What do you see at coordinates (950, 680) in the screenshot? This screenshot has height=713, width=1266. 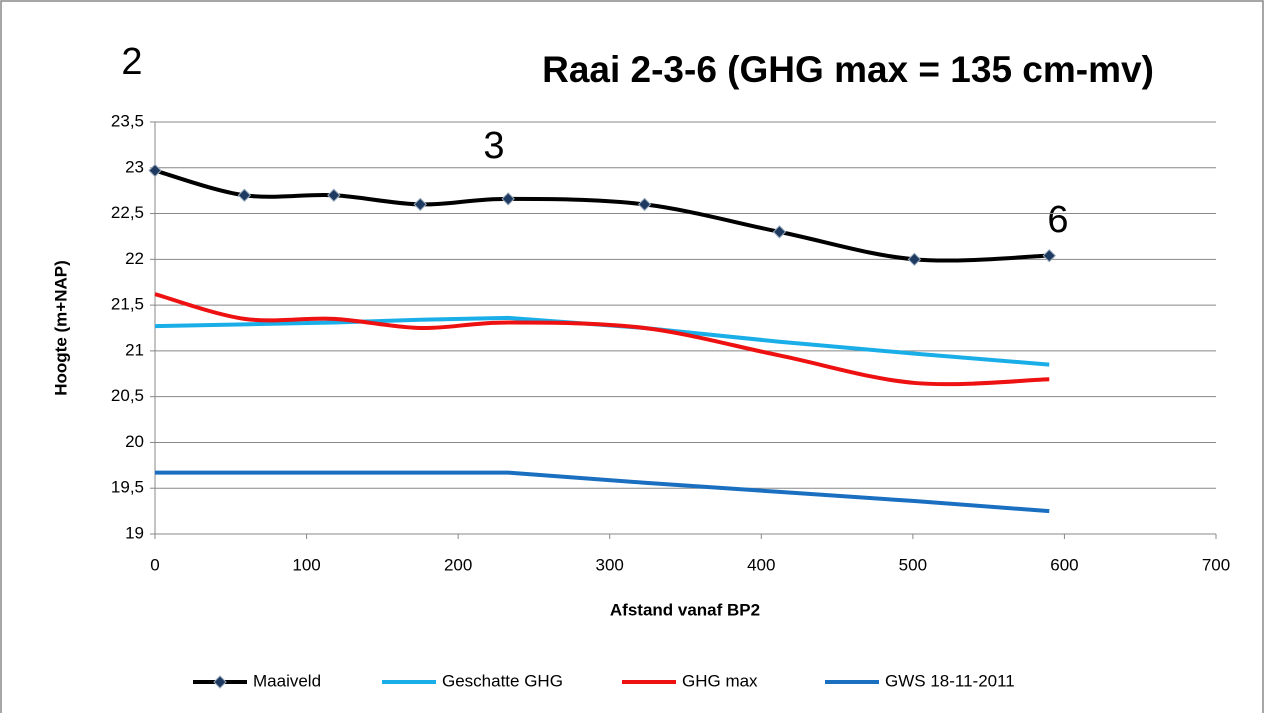 I see `legend-label: GWS 18-11-2011` at bounding box center [950, 680].